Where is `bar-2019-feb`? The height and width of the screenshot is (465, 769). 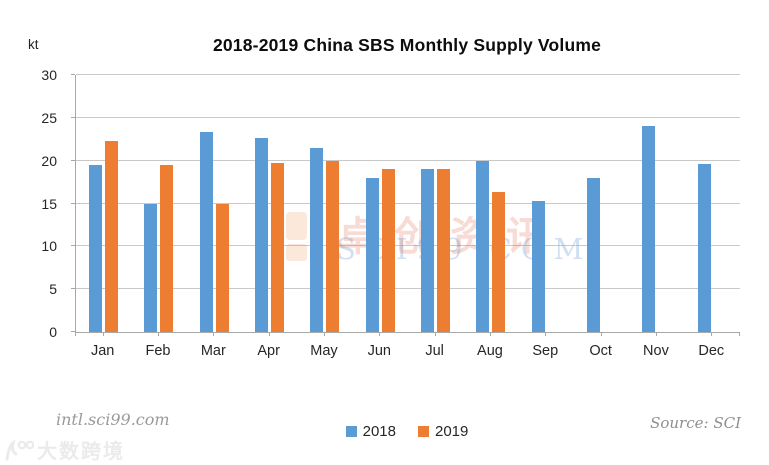 bar-2019-feb is located at coordinates (167, 248).